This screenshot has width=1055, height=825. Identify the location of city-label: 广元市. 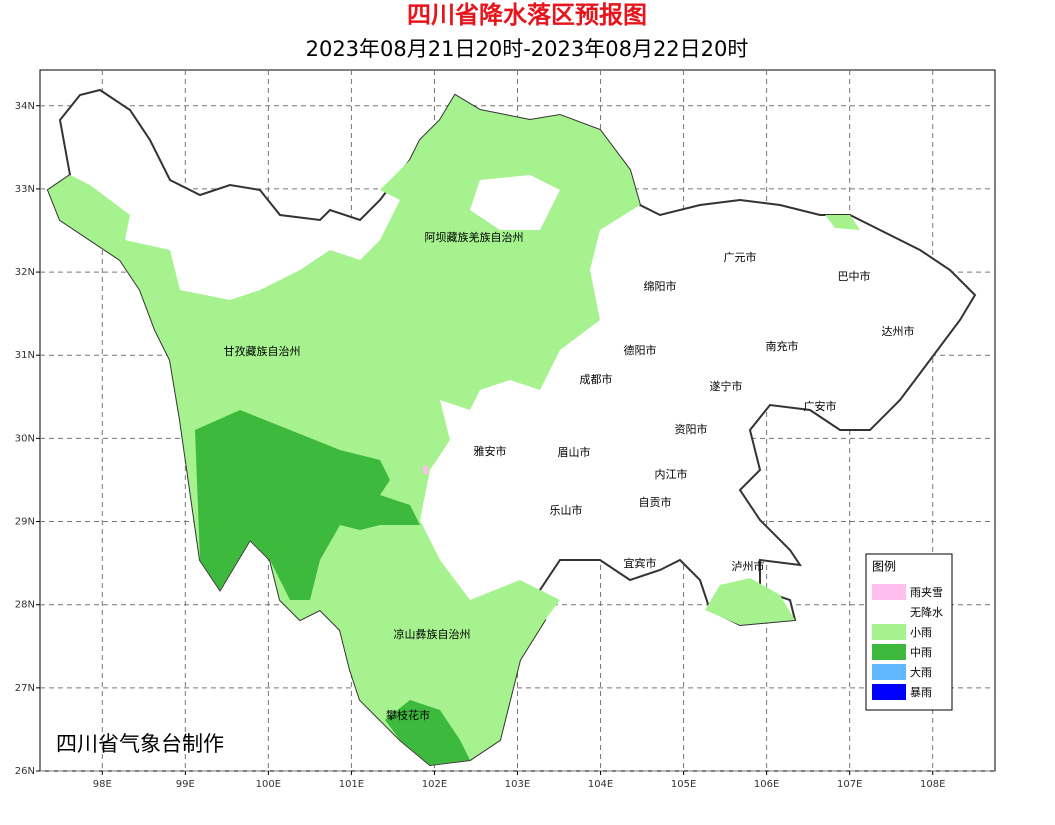
(740, 257).